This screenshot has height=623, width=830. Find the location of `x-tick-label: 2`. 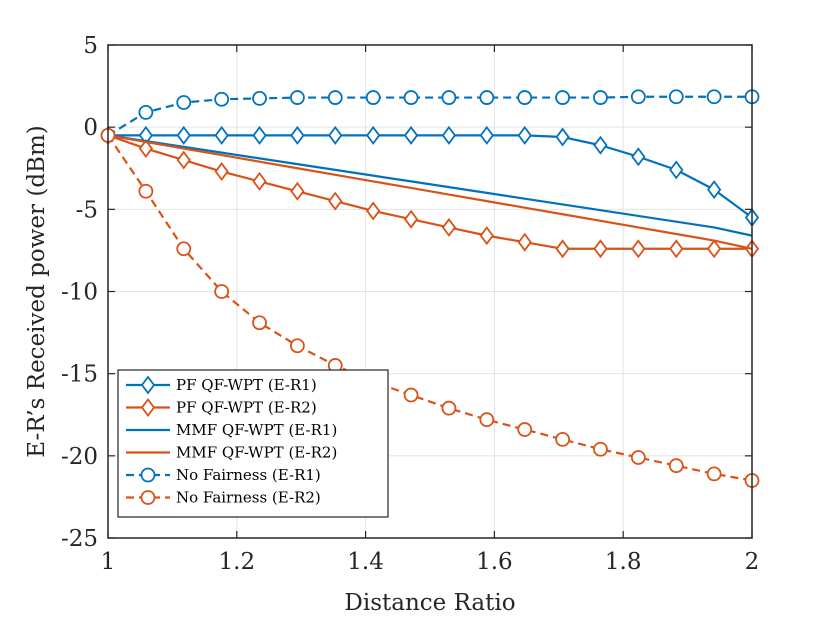

x-tick-label: 2 is located at coordinates (752, 562).